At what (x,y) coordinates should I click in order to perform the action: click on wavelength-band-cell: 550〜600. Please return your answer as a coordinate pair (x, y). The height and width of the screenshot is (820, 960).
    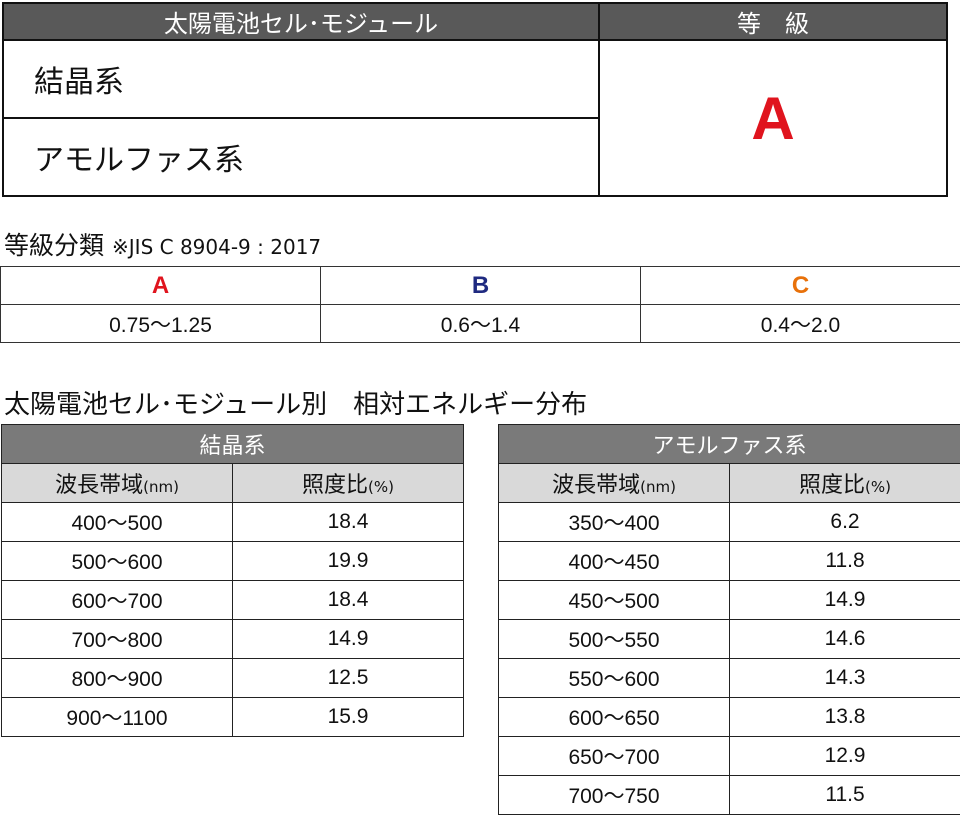
    Looking at the image, I should click on (614, 678).